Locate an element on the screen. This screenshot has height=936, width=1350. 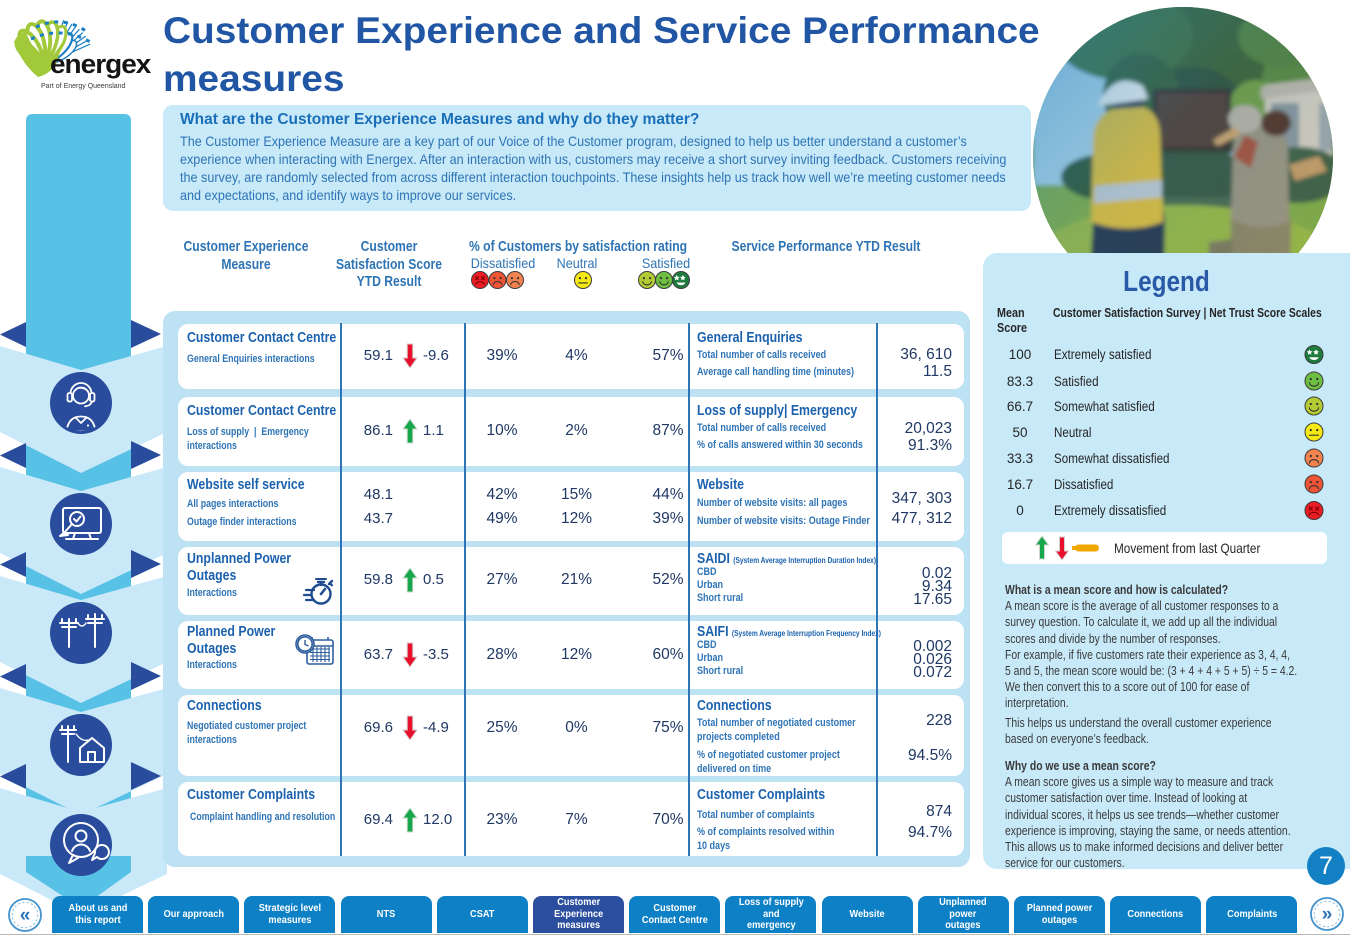
svg-text: energex is located at coordinates (101, 64).